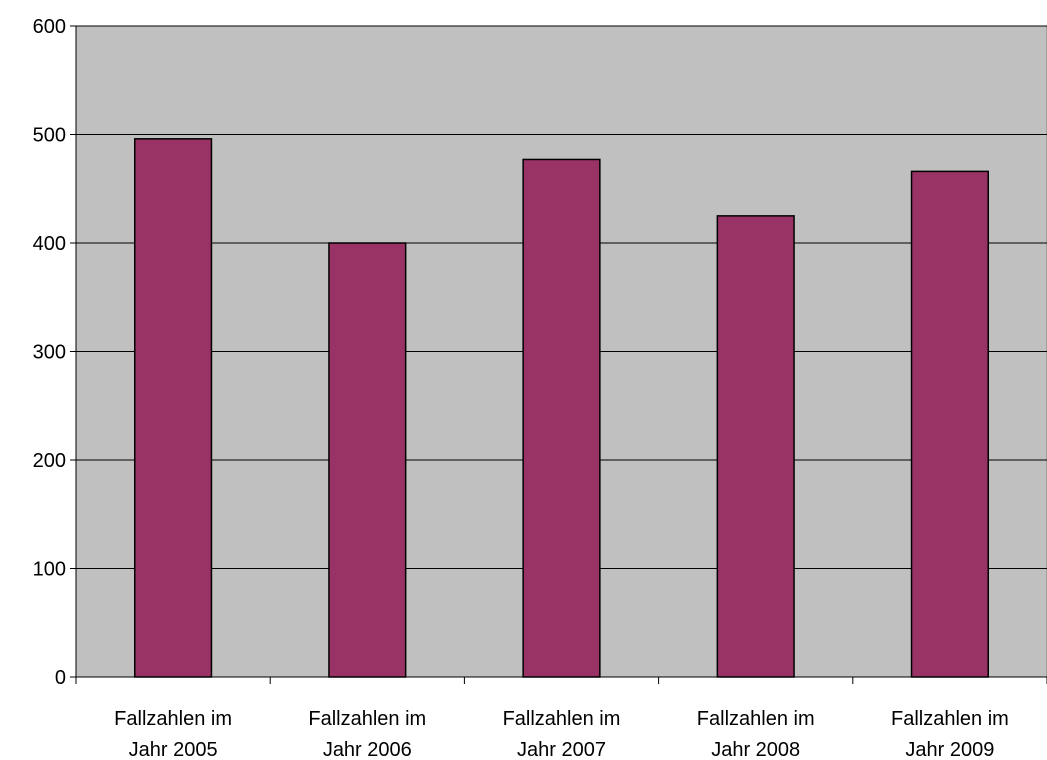  What do you see at coordinates (49, 136) in the screenshot?
I see `y-axis-tick-label: 500` at bounding box center [49, 136].